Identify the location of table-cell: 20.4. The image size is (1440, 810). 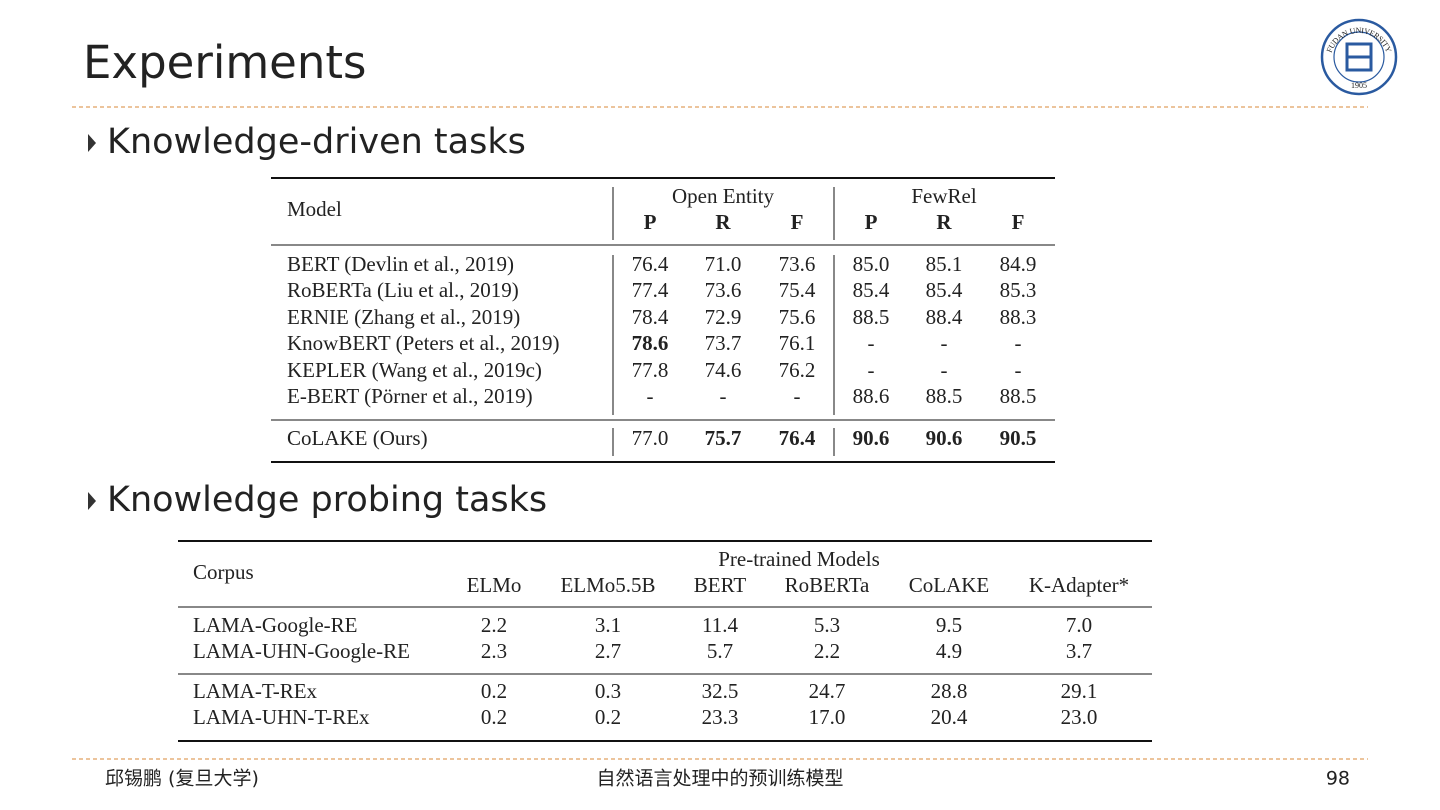
(949, 717).